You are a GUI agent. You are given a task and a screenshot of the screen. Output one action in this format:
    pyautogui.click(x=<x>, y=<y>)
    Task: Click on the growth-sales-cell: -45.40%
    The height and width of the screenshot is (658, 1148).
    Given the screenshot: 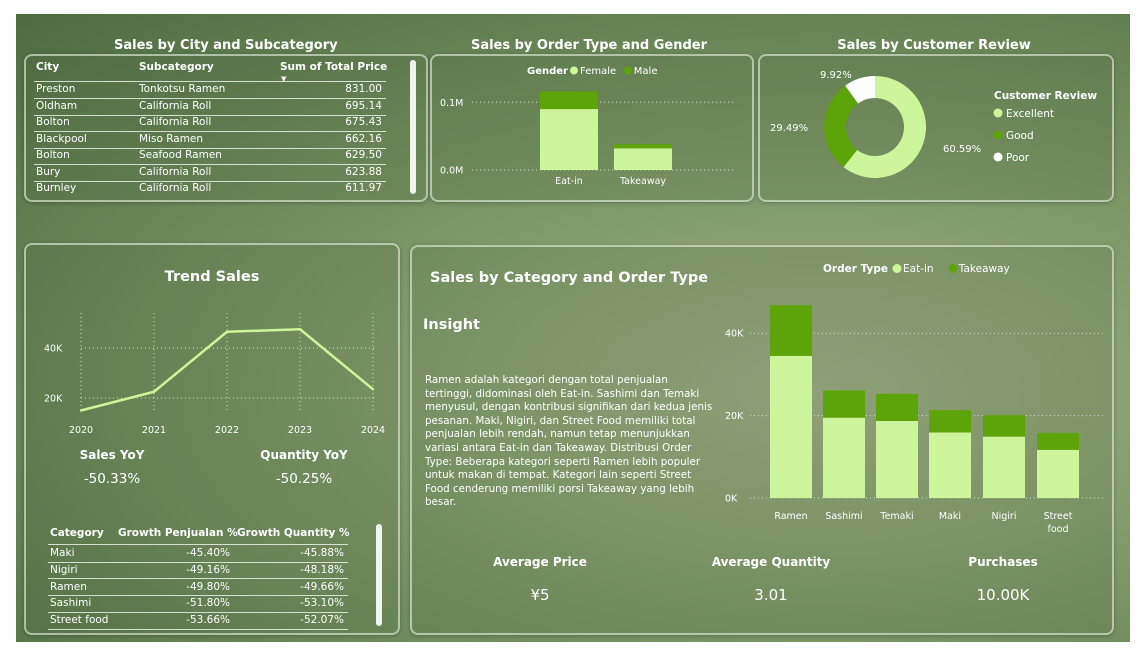 What is the action you would take?
    pyautogui.click(x=208, y=553)
    